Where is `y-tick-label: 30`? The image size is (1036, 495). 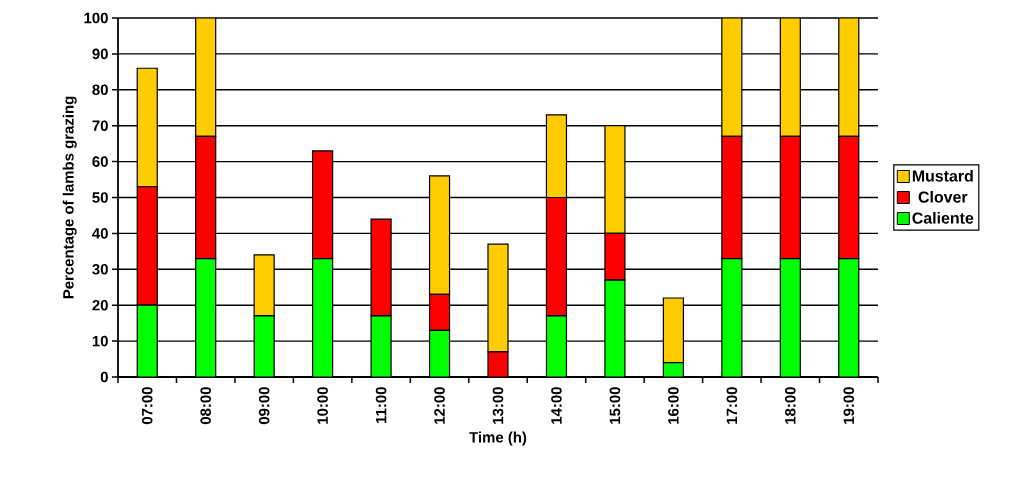
y-tick-label: 30 is located at coordinates (100, 269).